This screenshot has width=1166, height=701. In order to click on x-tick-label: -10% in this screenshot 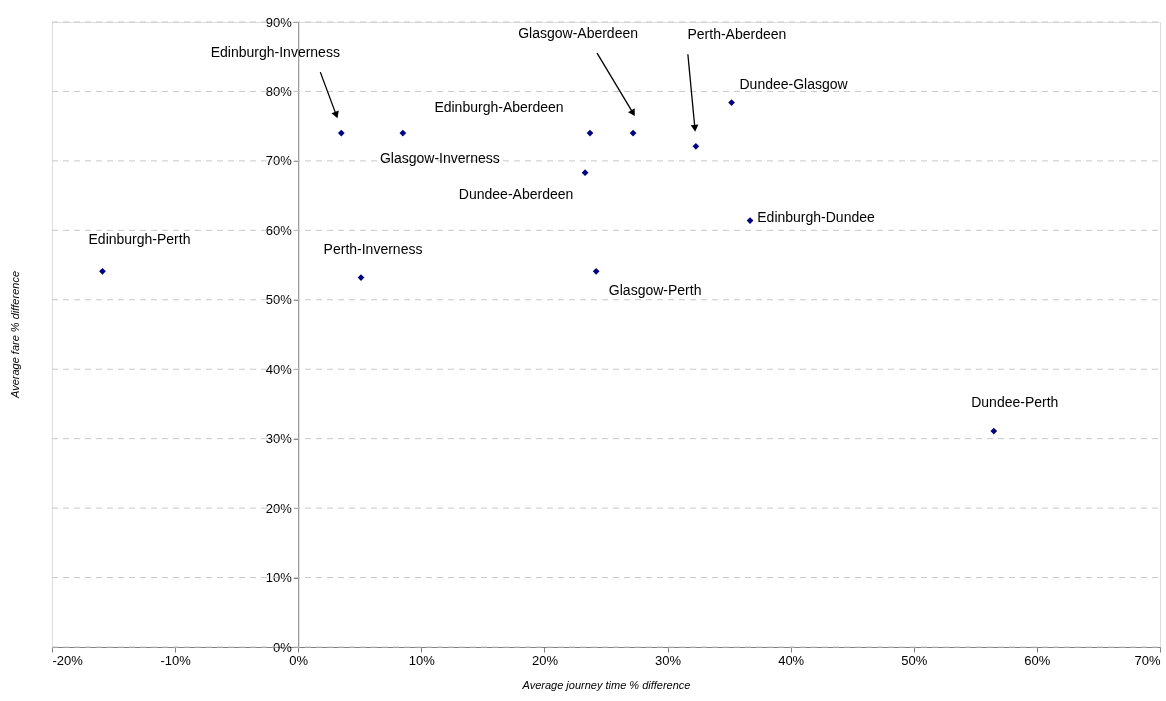, I will do `click(176, 660)`.